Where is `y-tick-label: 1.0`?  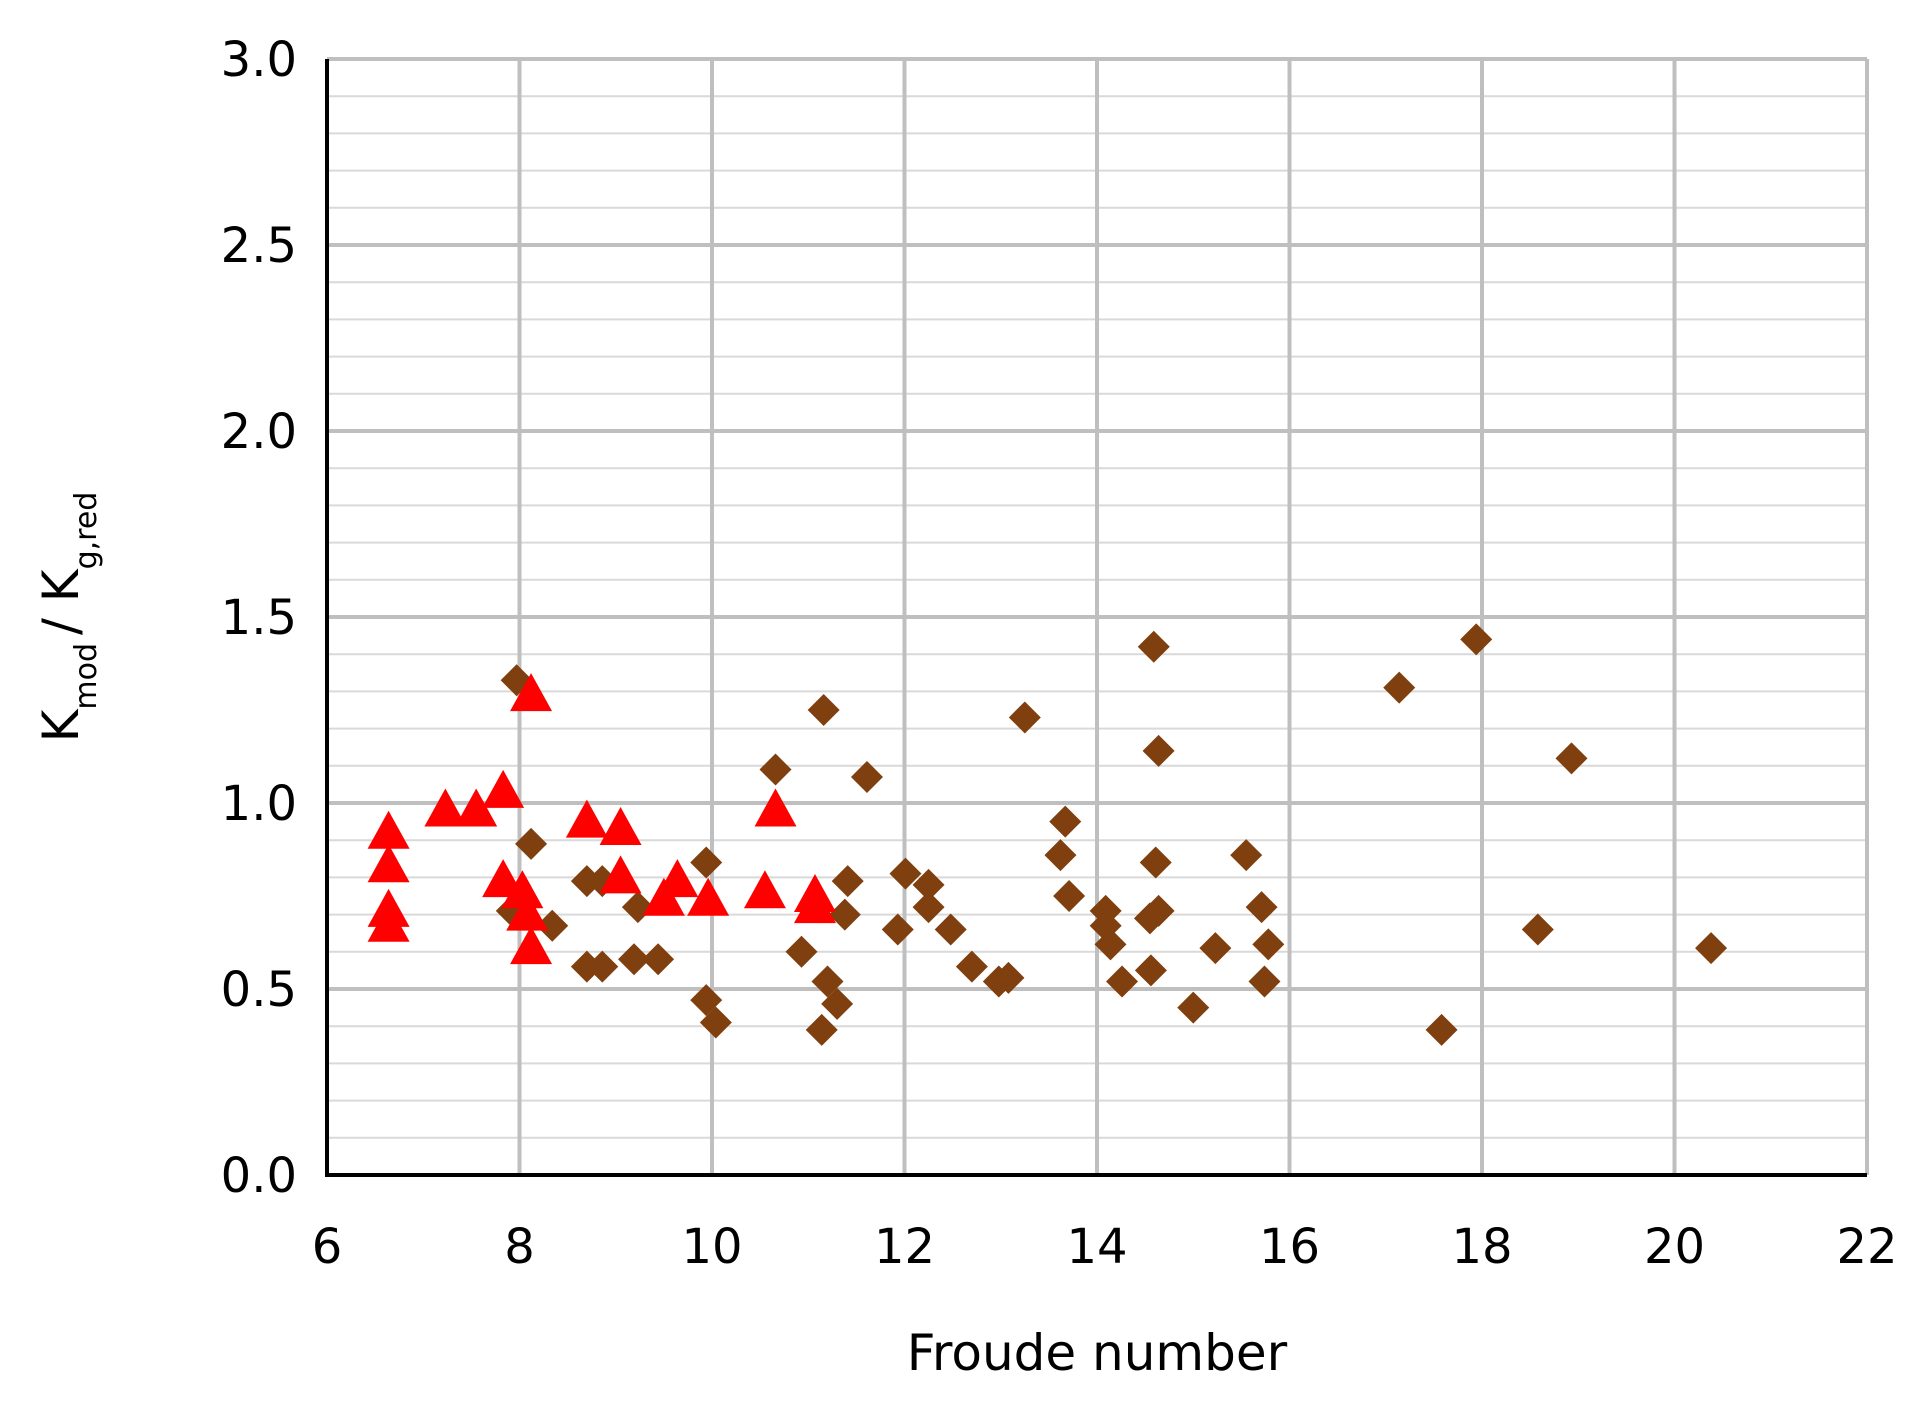 y-tick-label: 1.0 is located at coordinates (259, 804).